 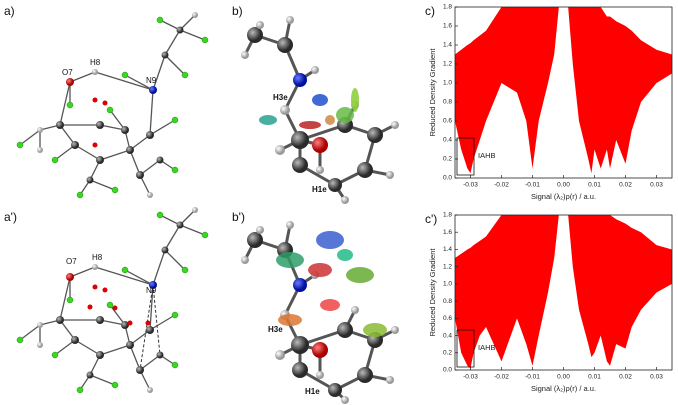 What do you see at coordinates (532, 185) in the screenshot?
I see `x-tick-label: -0.01` at bounding box center [532, 185].